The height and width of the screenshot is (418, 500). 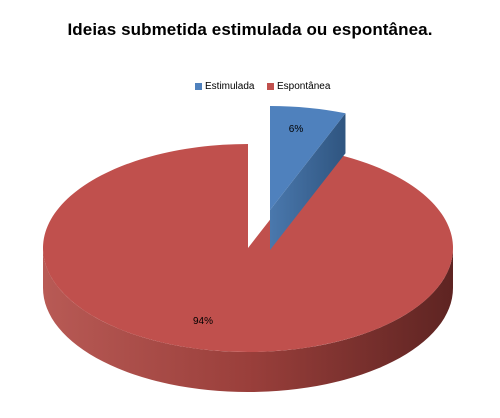 What do you see at coordinates (230, 86) in the screenshot?
I see `legend-label-estimulada: Estimulada` at bounding box center [230, 86].